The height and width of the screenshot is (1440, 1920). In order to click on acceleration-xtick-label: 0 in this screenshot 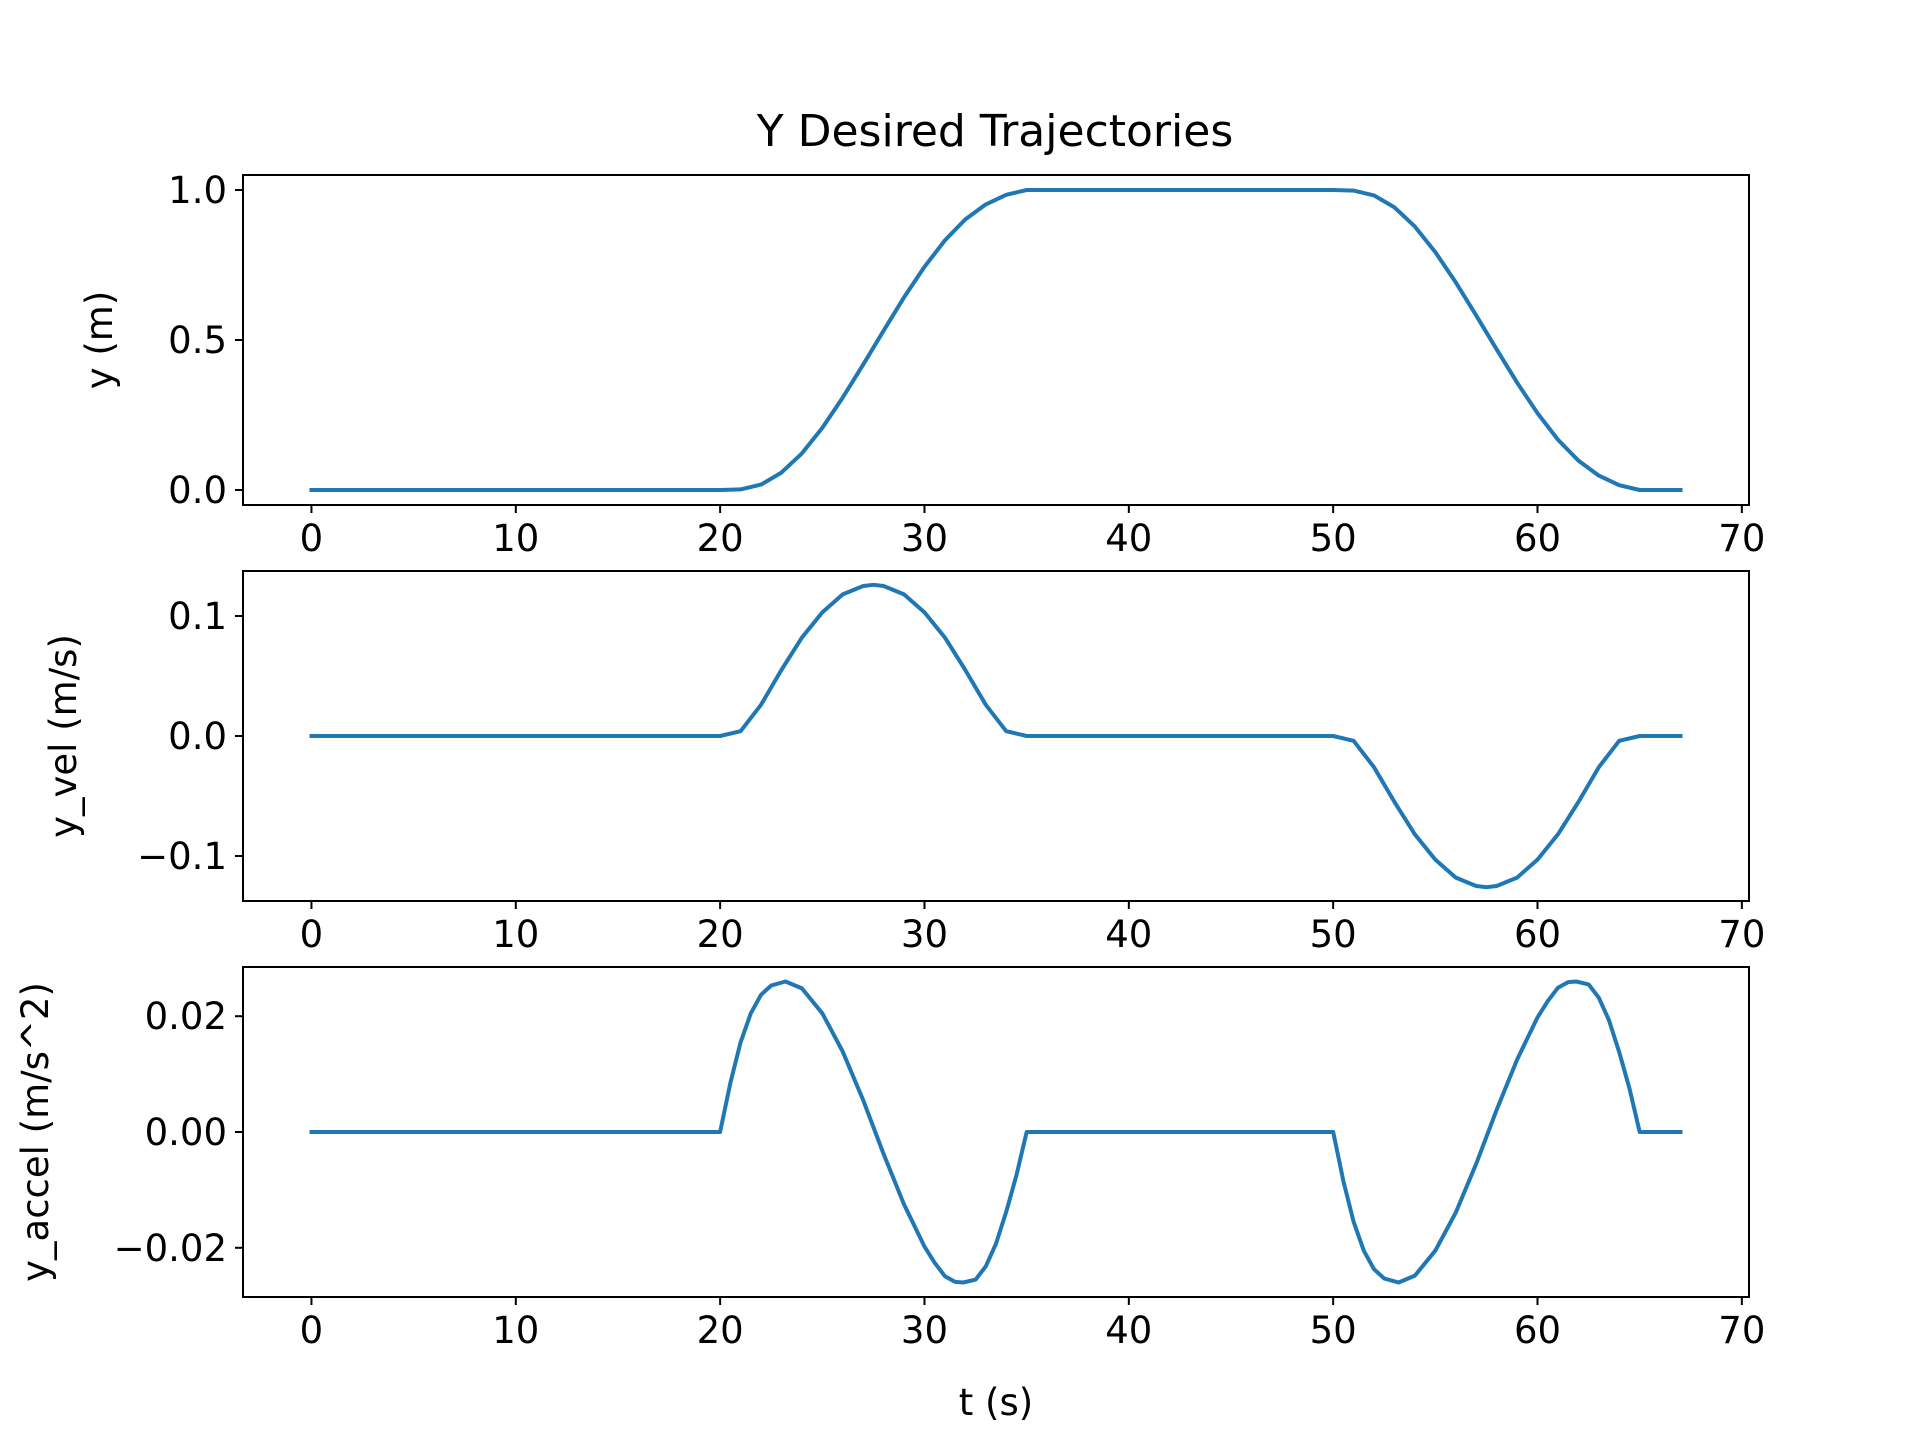, I will do `click(312, 1330)`.